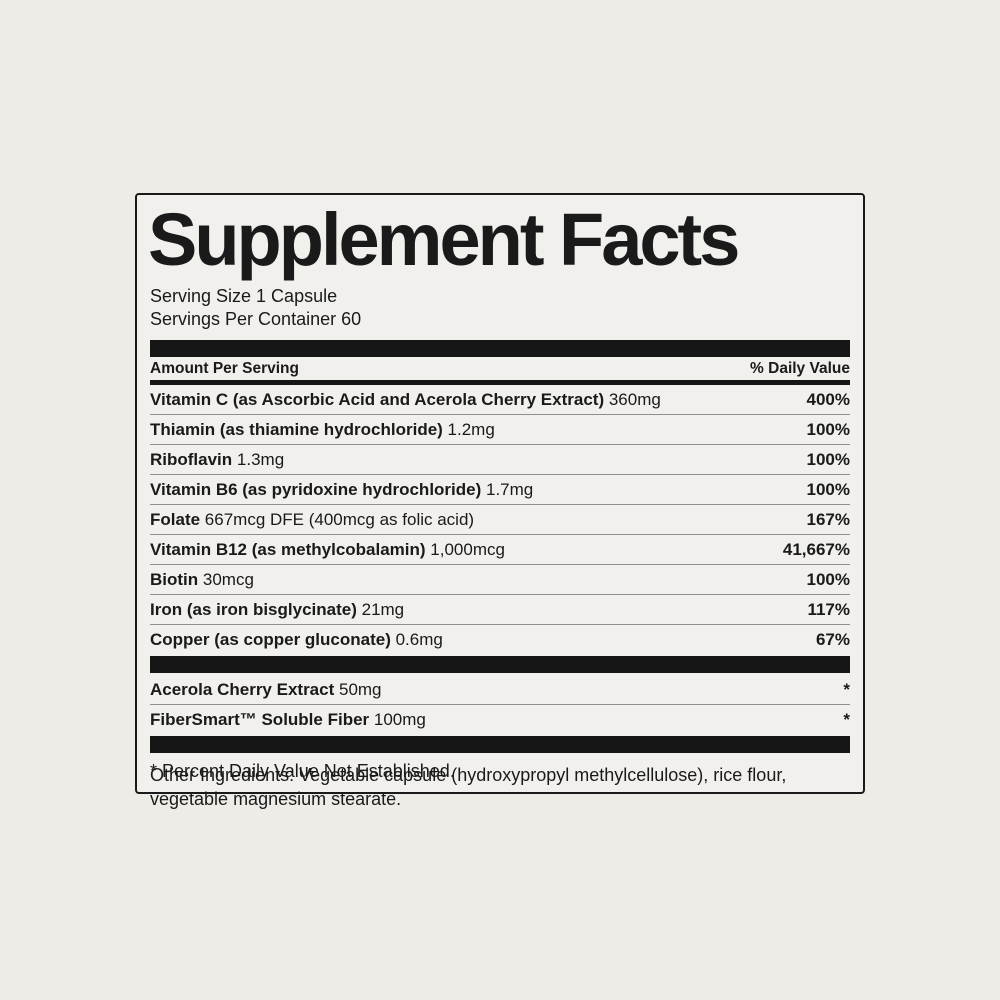 This screenshot has width=1000, height=1000. What do you see at coordinates (500, 719) in the screenshot?
I see `table-row: FiberSmart™ Soluble Fiber 100mg *` at bounding box center [500, 719].